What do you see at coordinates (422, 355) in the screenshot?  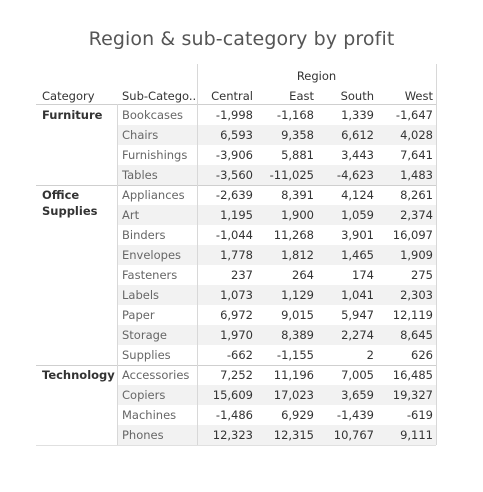 I see `profit-value-west: 626` at bounding box center [422, 355].